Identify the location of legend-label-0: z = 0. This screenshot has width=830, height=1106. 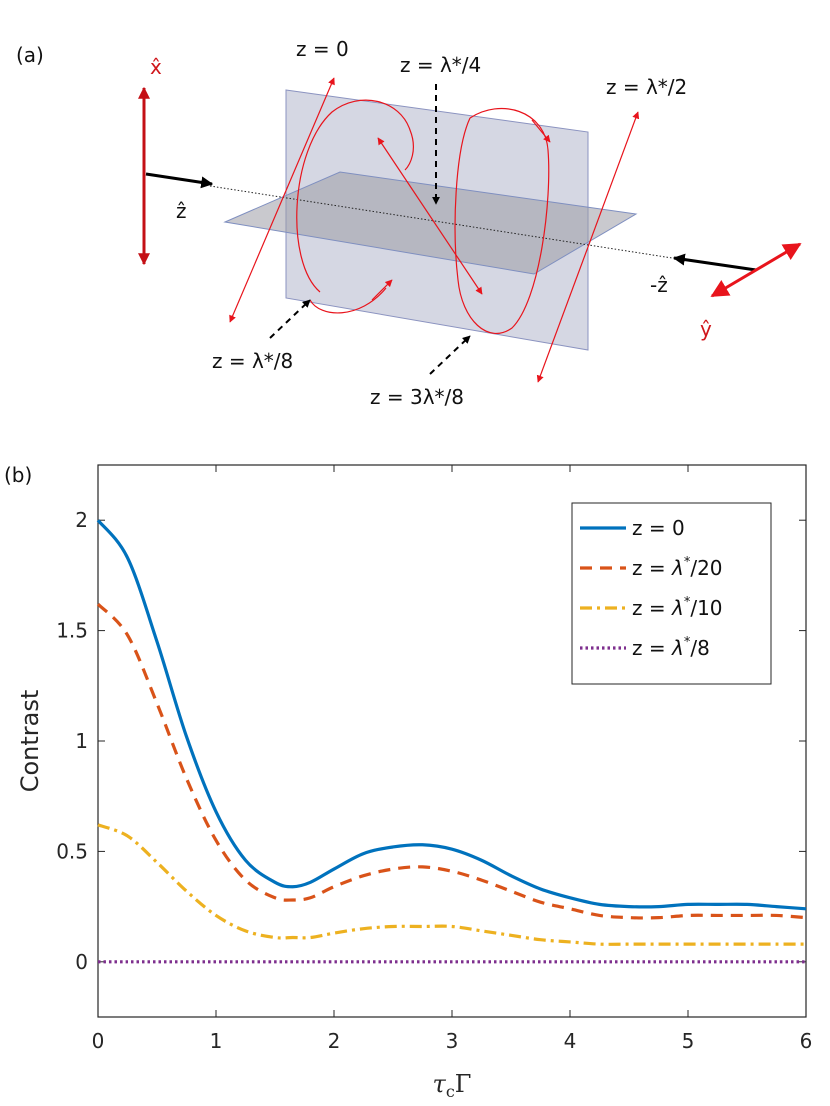
(658, 528).